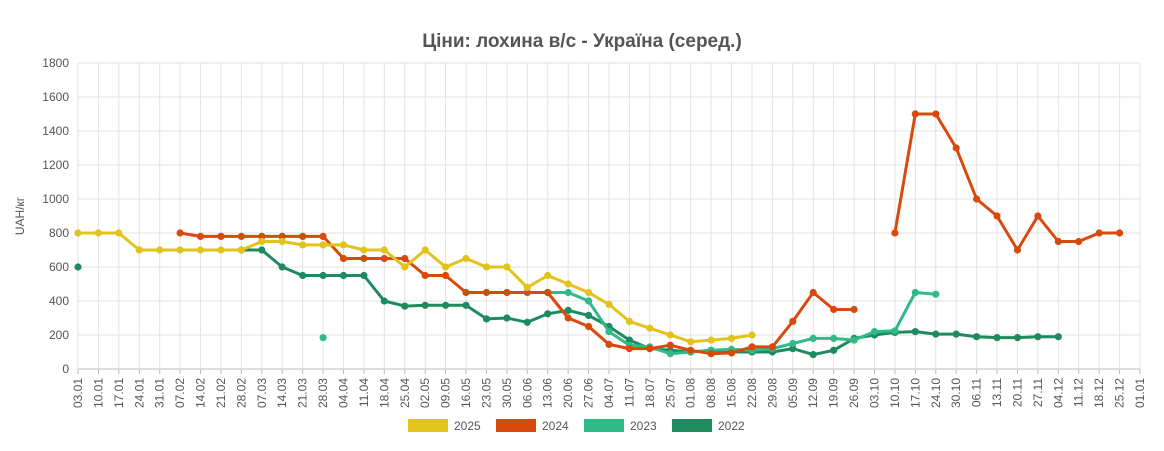  Describe the element at coordinates (620, 426) in the screenshot. I see `legend-item-2023: 2023` at that location.